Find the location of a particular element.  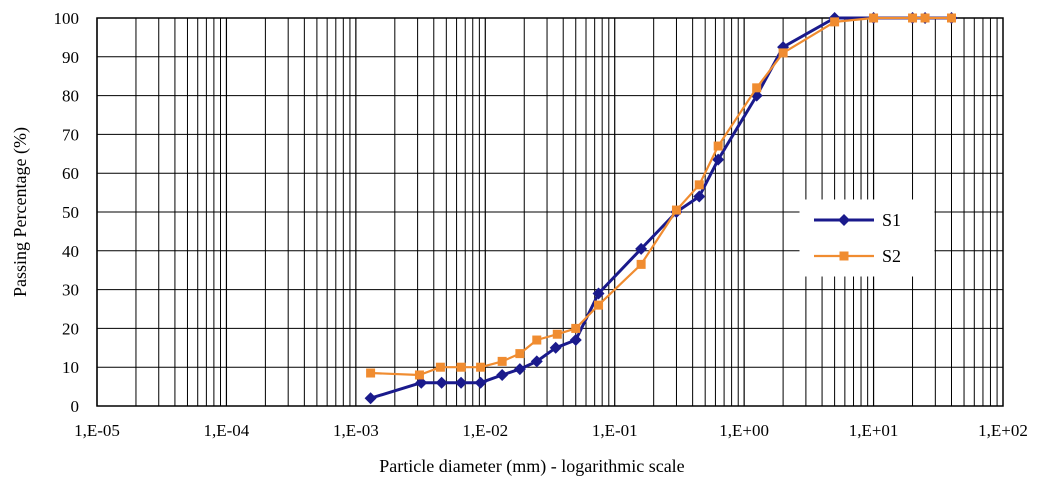

x-tick-label: 1,E-03 is located at coordinates (356, 430).